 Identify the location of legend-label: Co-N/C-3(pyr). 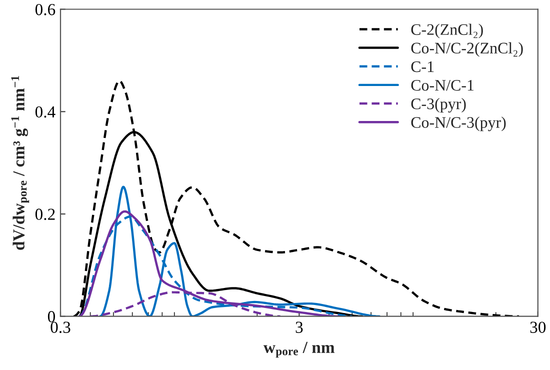
(458, 124).